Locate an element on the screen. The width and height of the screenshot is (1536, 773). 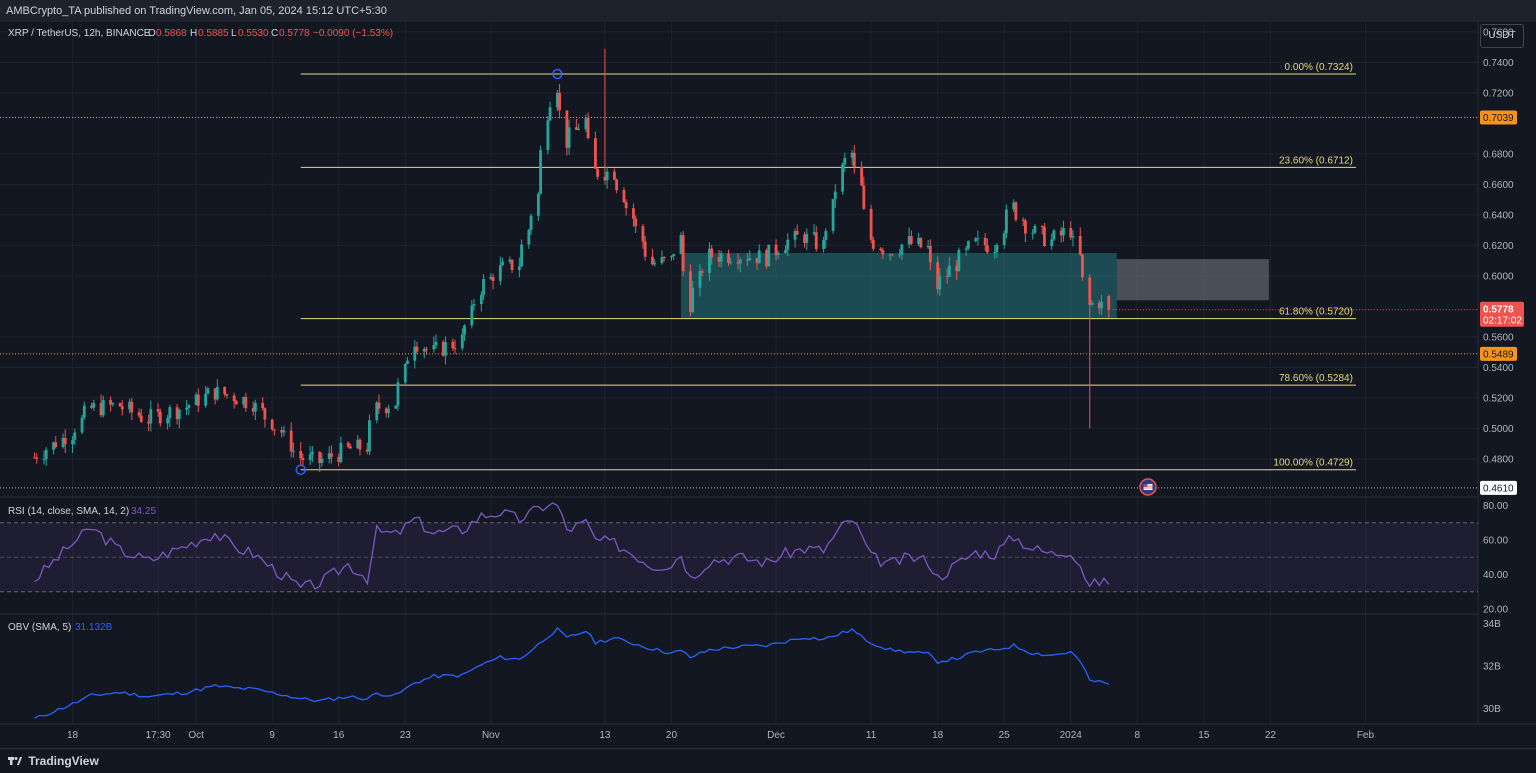
flag-event-icon is located at coordinates (1148, 487).